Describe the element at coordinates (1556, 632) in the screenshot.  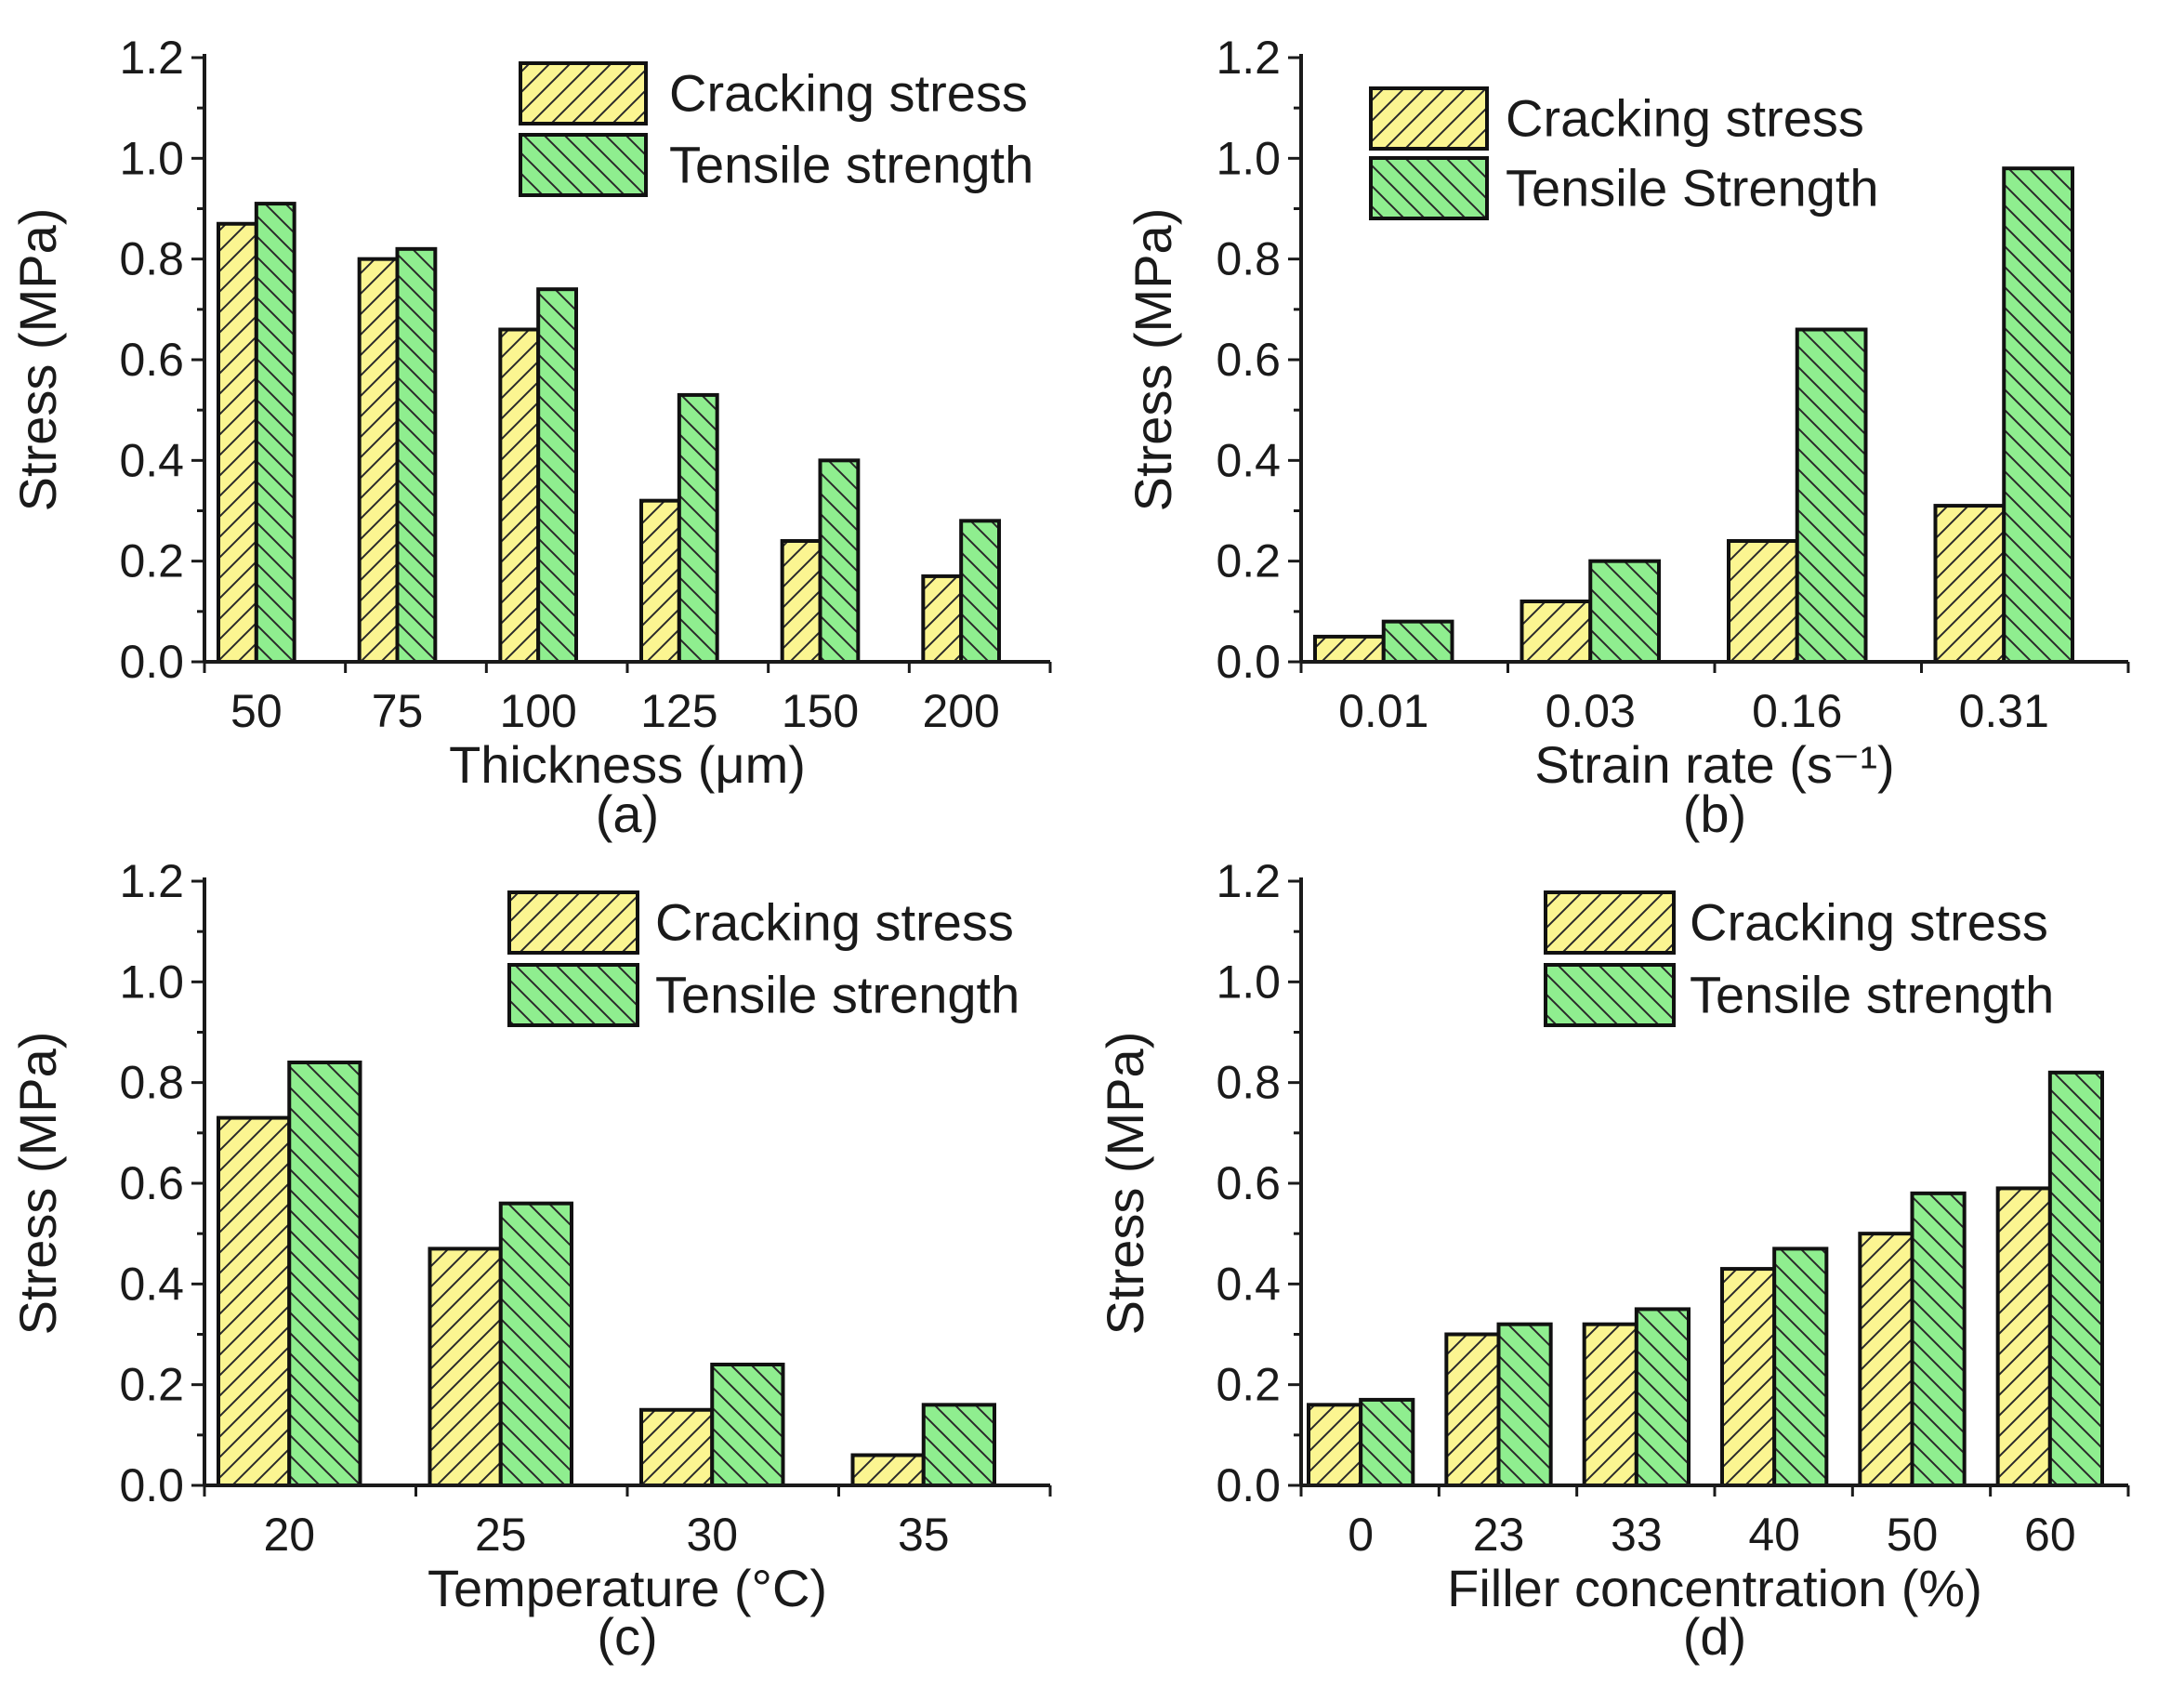
I see `bar-cracking-0.03` at that location.